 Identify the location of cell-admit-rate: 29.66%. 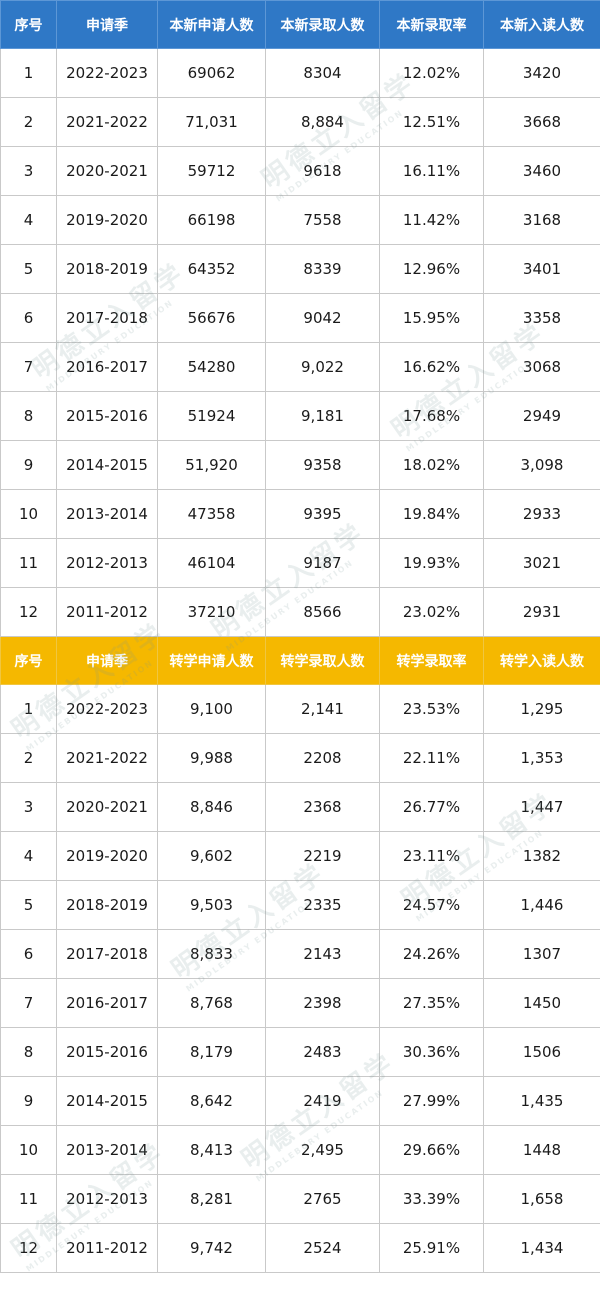
(431, 1150).